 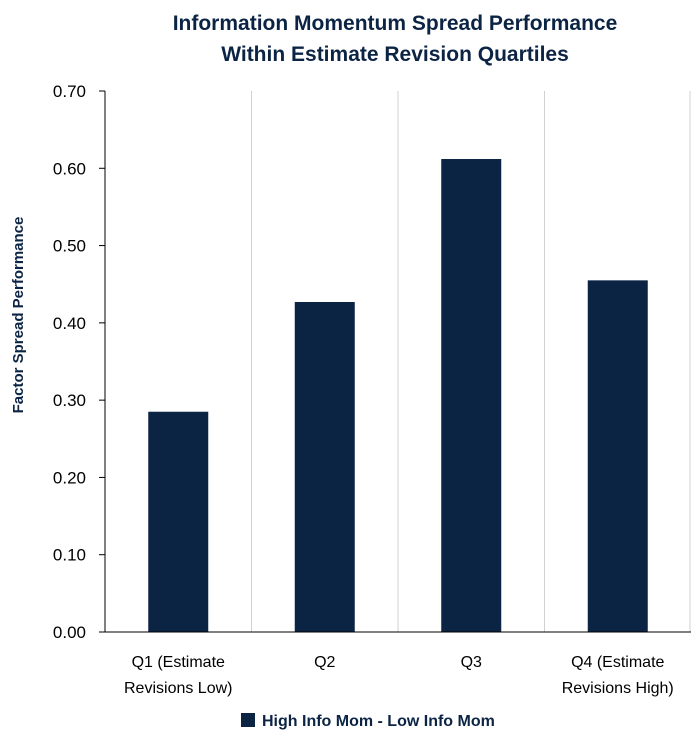 What do you see at coordinates (69, 323) in the screenshot?
I see `y-tick-label: 0.40` at bounding box center [69, 323].